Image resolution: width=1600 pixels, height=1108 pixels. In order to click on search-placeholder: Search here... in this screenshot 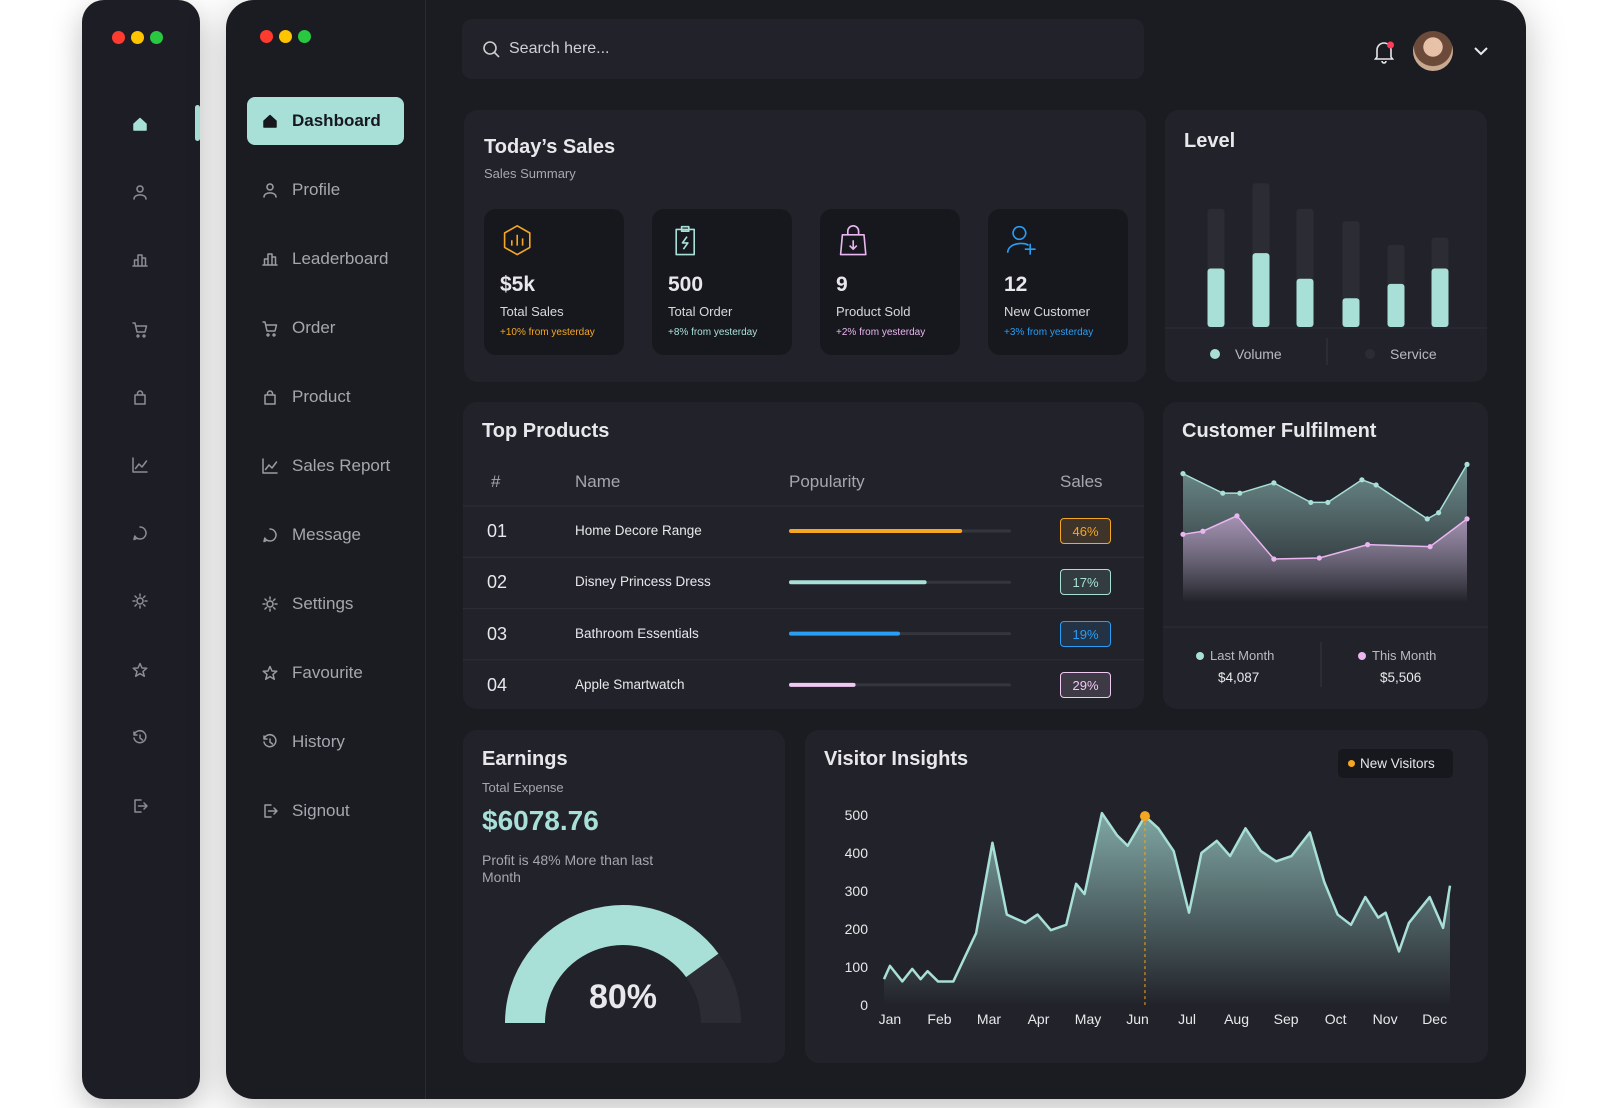, I will do `click(559, 48)`.